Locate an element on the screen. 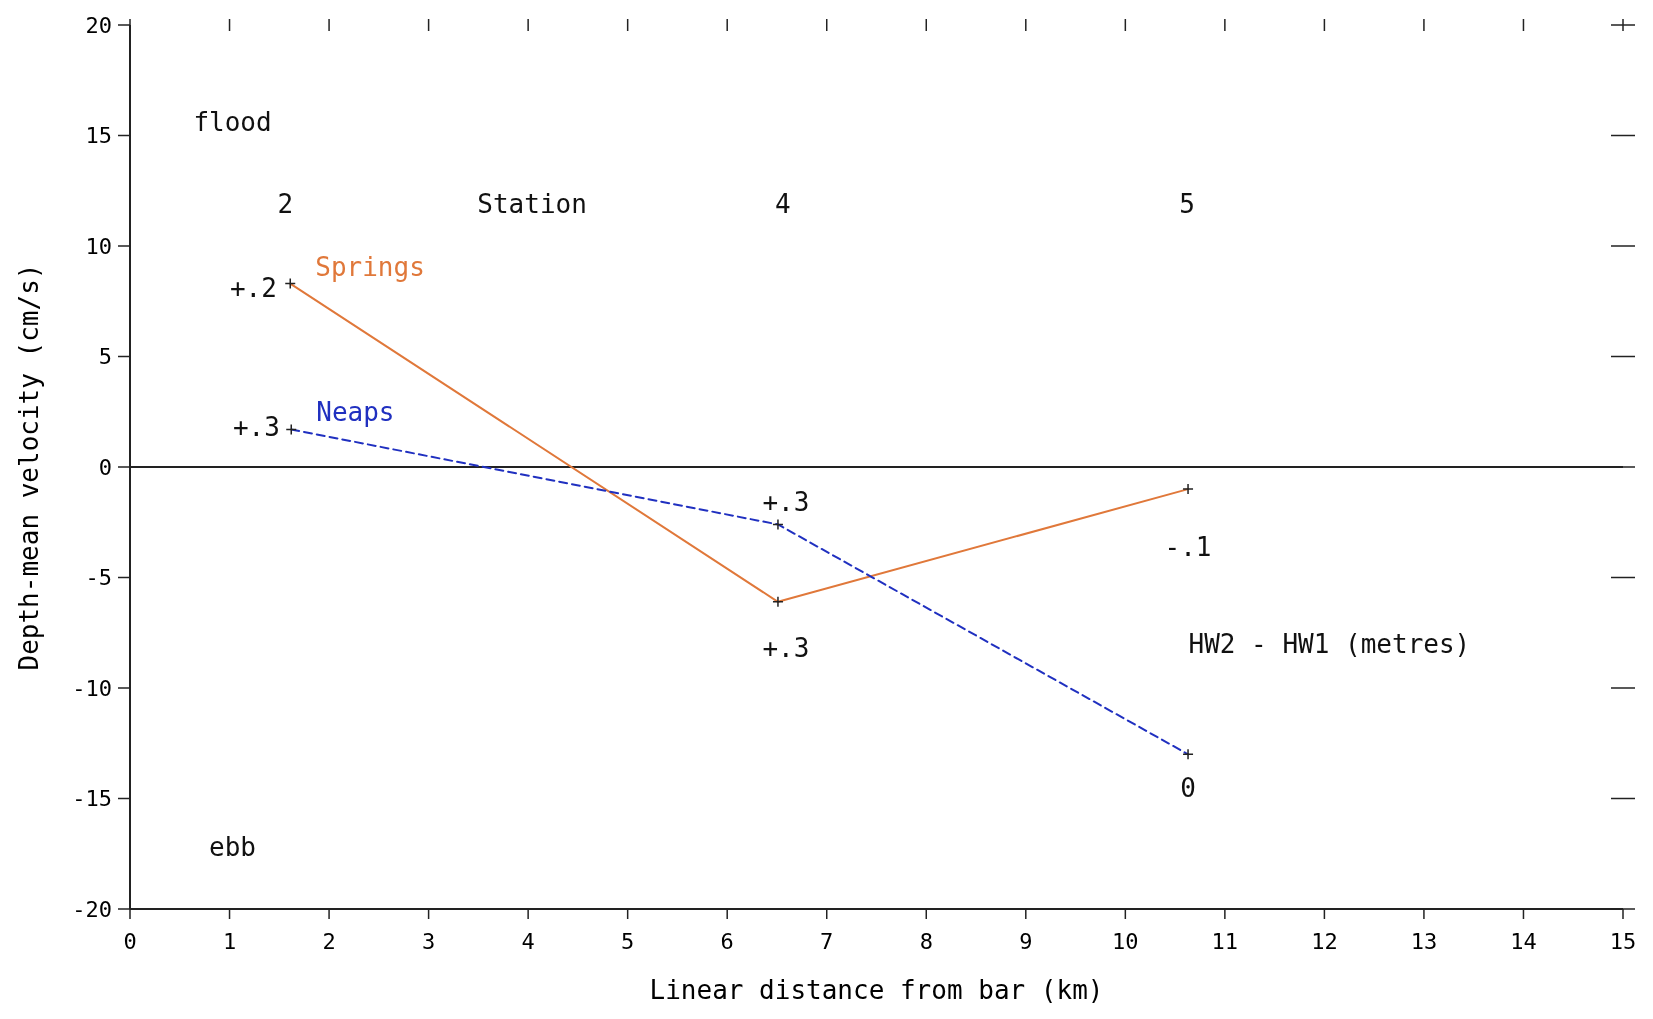 This screenshot has height=1019, width=1653. annotation: 2 is located at coordinates (285, 204).